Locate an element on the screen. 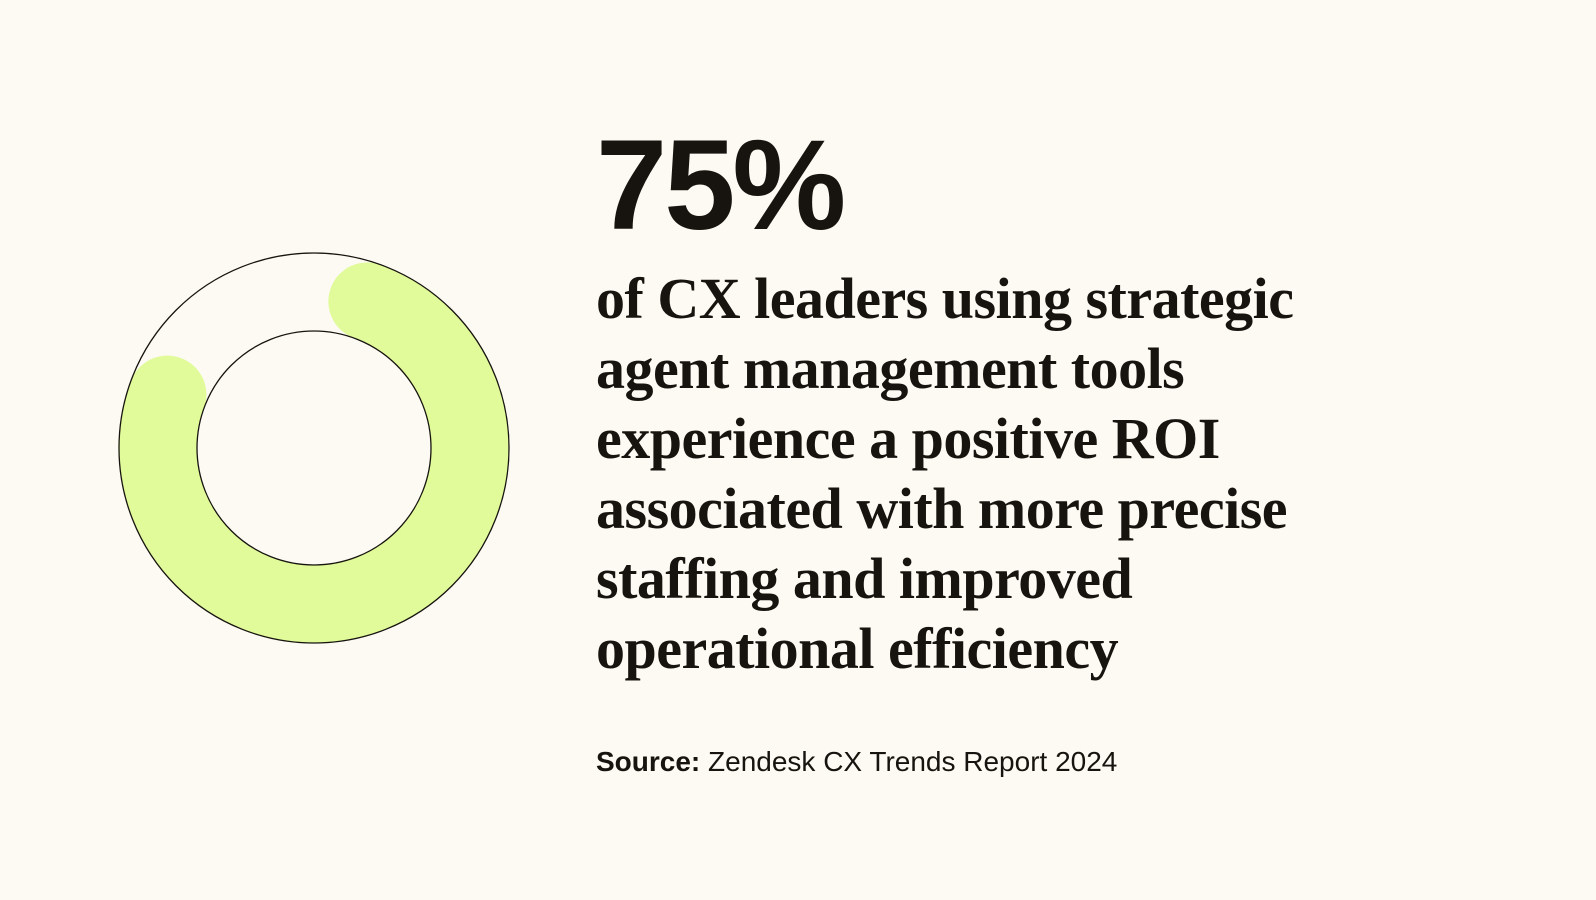  donut-chart is located at coordinates (314, 448).